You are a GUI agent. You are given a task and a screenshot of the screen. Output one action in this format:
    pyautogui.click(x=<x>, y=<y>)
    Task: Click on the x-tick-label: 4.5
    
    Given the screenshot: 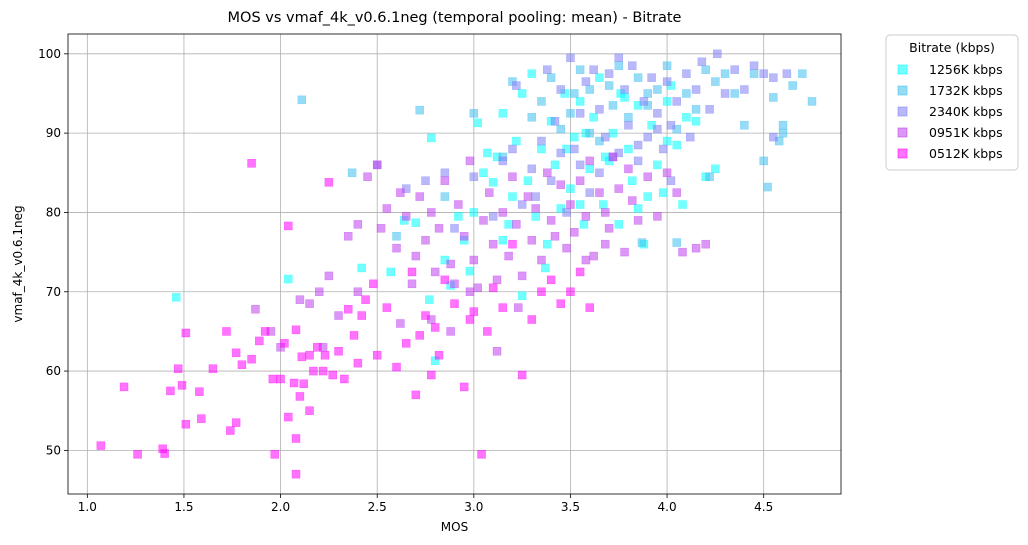 What is the action you would take?
    pyautogui.click(x=763, y=507)
    